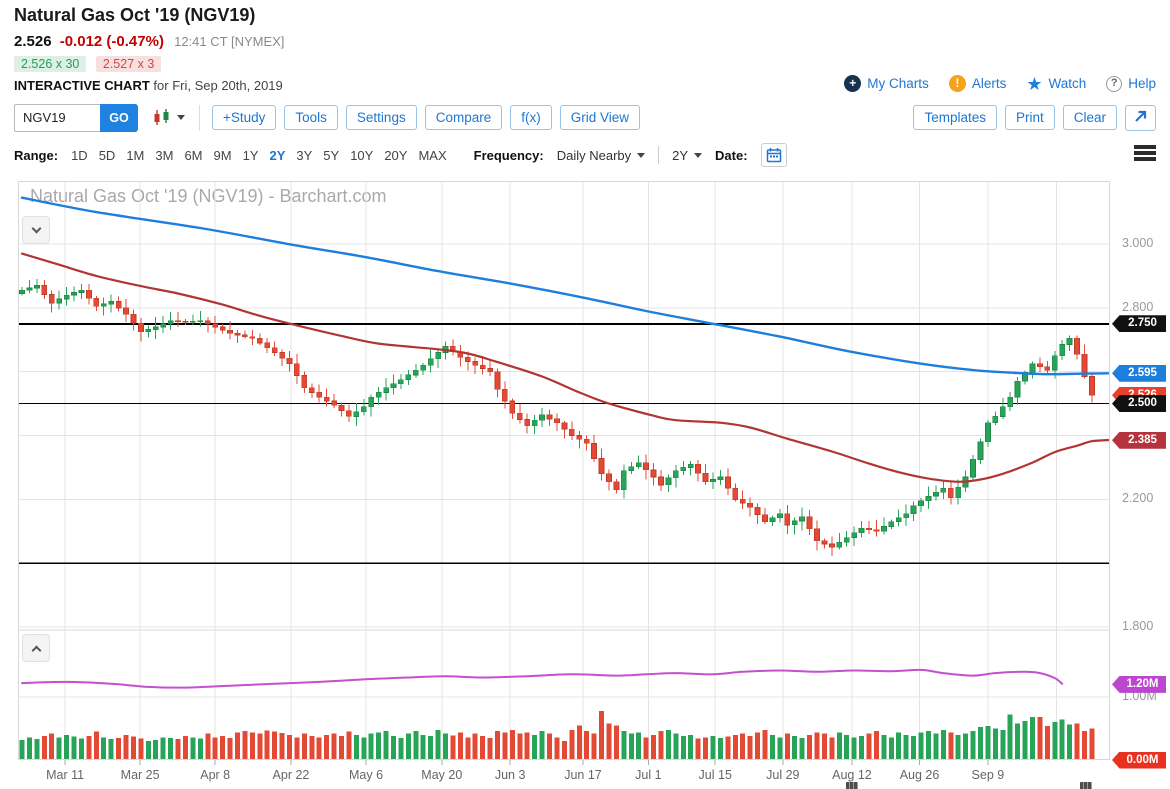 This screenshot has height=789, width=1170. Describe the element at coordinates (989, 83) in the screenshot. I see `alerts-label: Alerts` at that location.